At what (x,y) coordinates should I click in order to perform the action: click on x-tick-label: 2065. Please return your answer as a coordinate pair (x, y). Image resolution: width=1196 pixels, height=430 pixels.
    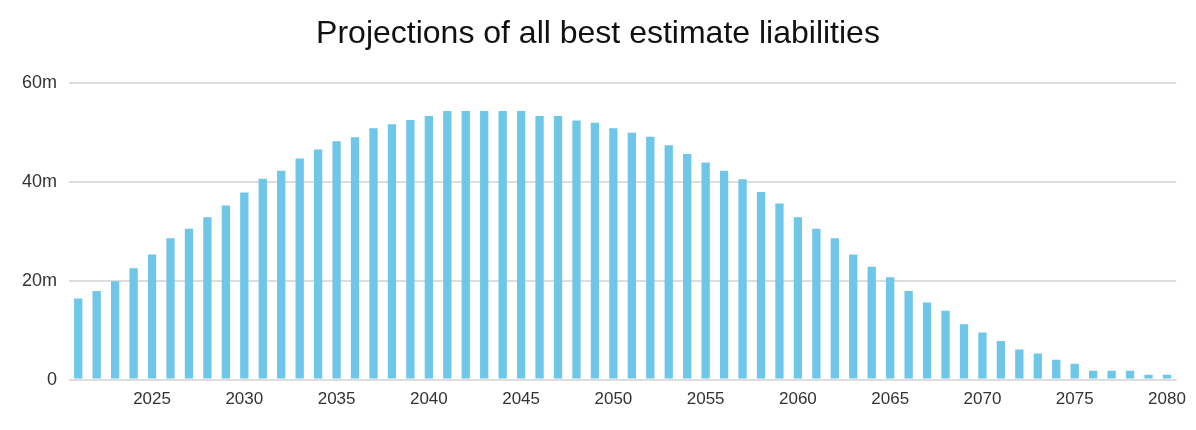
    Looking at the image, I should click on (890, 399).